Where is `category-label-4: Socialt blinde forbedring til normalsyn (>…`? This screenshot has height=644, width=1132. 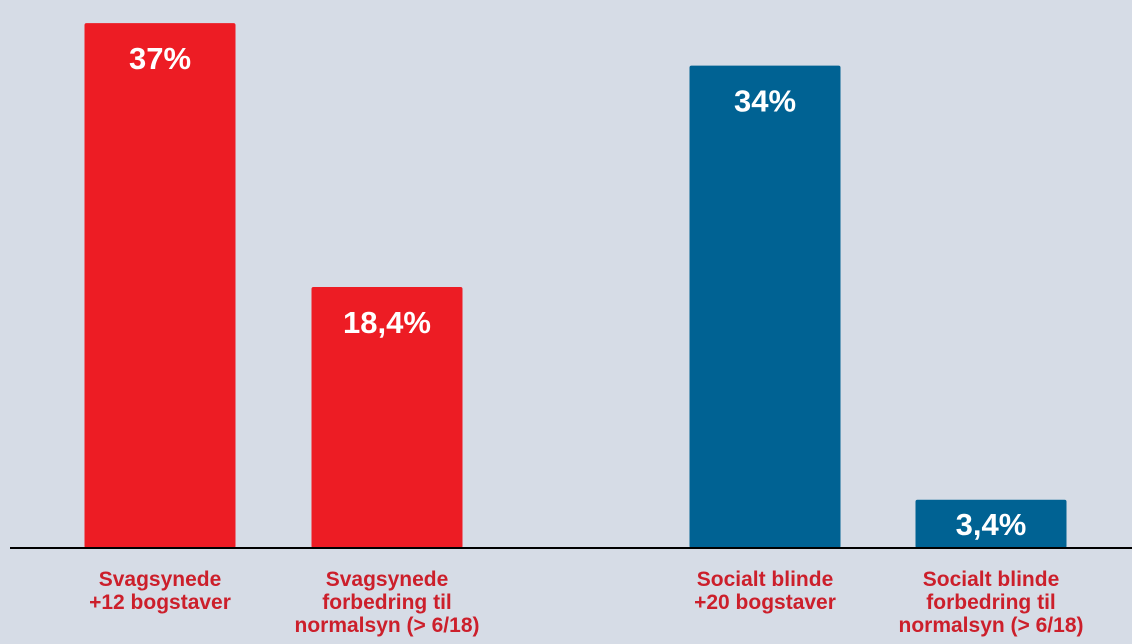
category-label-4: Socialt blinde forbedring til normalsyn (>… is located at coordinates (991, 602).